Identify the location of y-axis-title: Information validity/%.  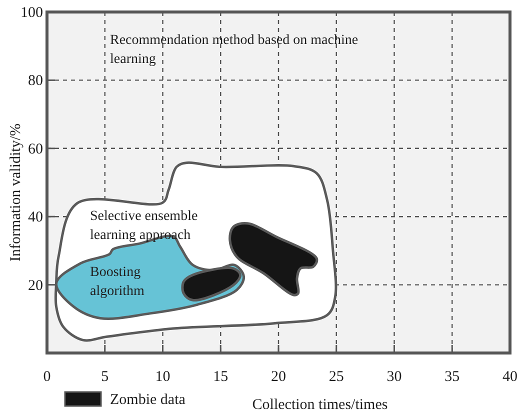
(16, 193).